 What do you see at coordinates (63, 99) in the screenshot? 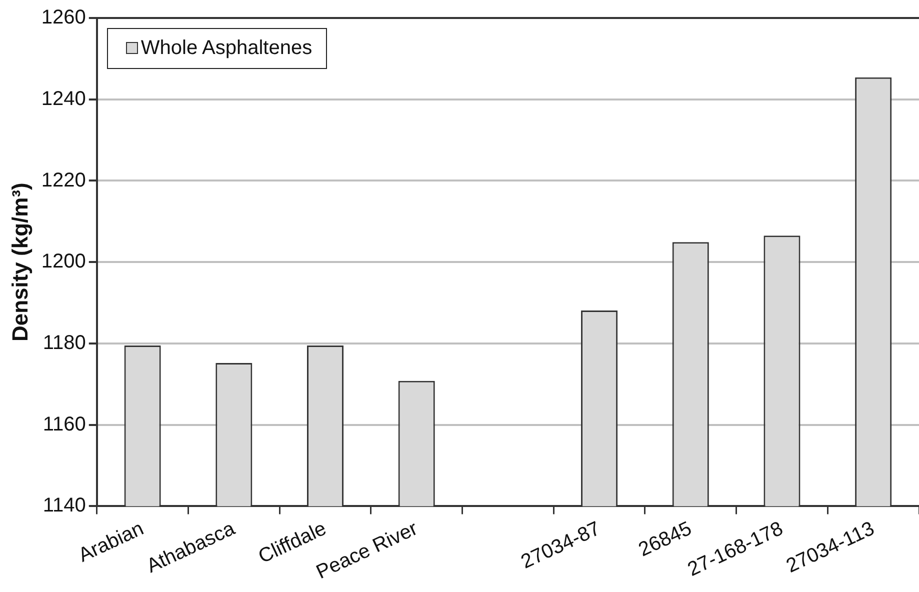
I see `y-tick-label: 1240` at bounding box center [63, 99].